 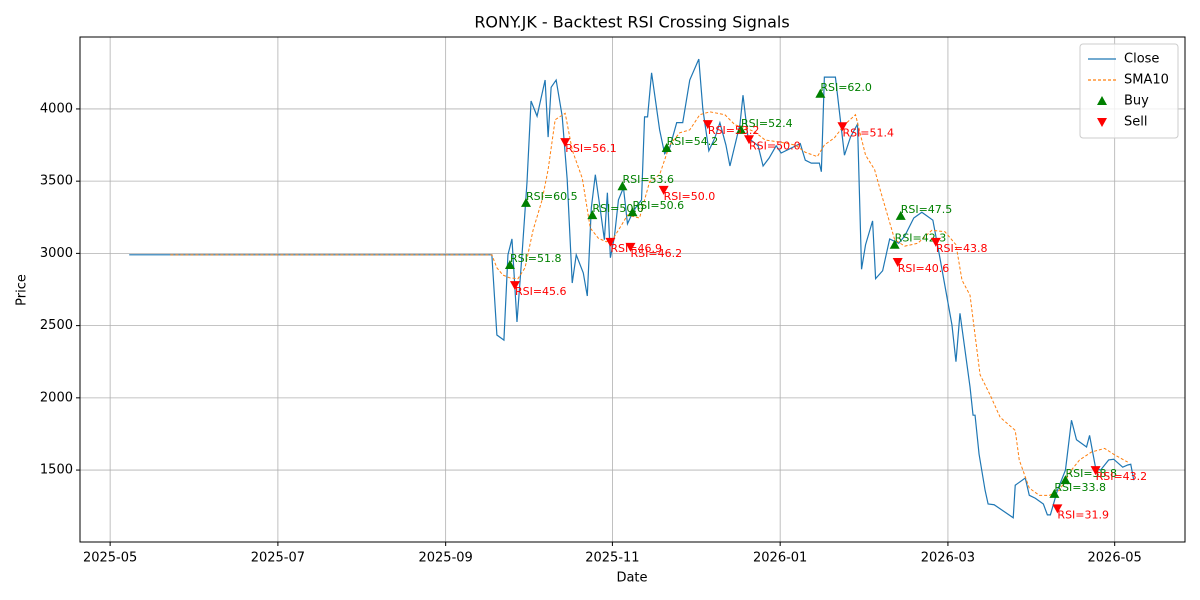 What do you see at coordinates (552, 196) in the screenshot?
I see `signal-label: RSI=60.5` at bounding box center [552, 196].